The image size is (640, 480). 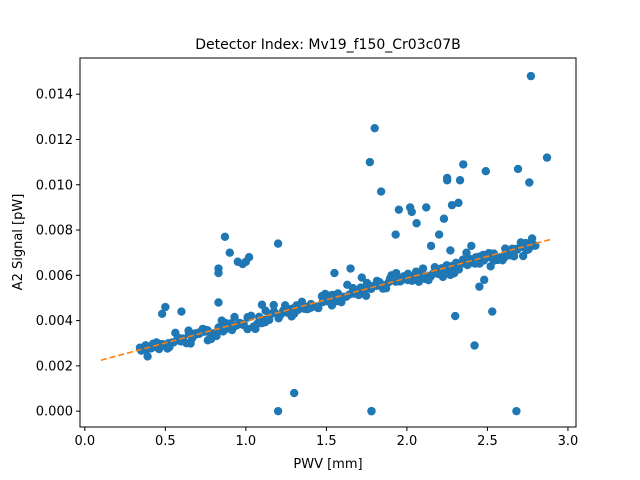 I want to click on y-tick-label: 0.014, so click(x=54, y=95).